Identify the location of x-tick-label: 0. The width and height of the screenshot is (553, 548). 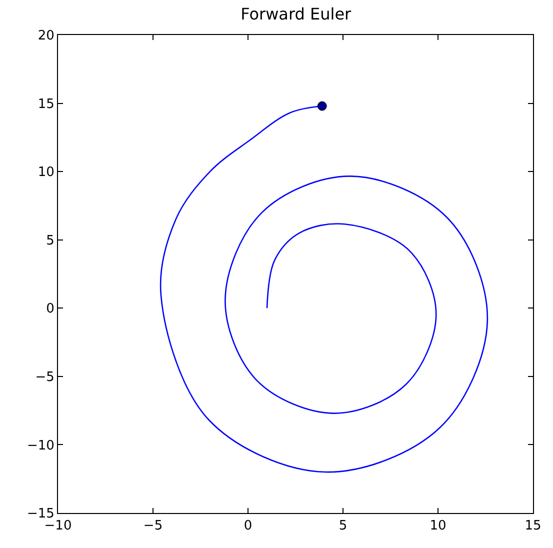
(248, 526).